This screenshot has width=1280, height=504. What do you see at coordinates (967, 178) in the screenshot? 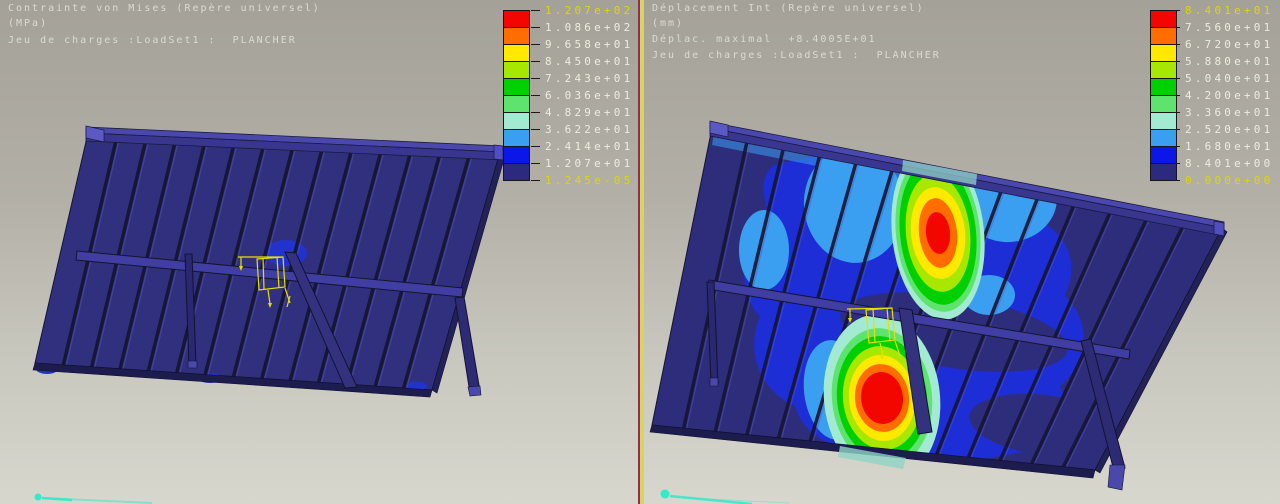
I see `top-rail` at bounding box center [967, 178].